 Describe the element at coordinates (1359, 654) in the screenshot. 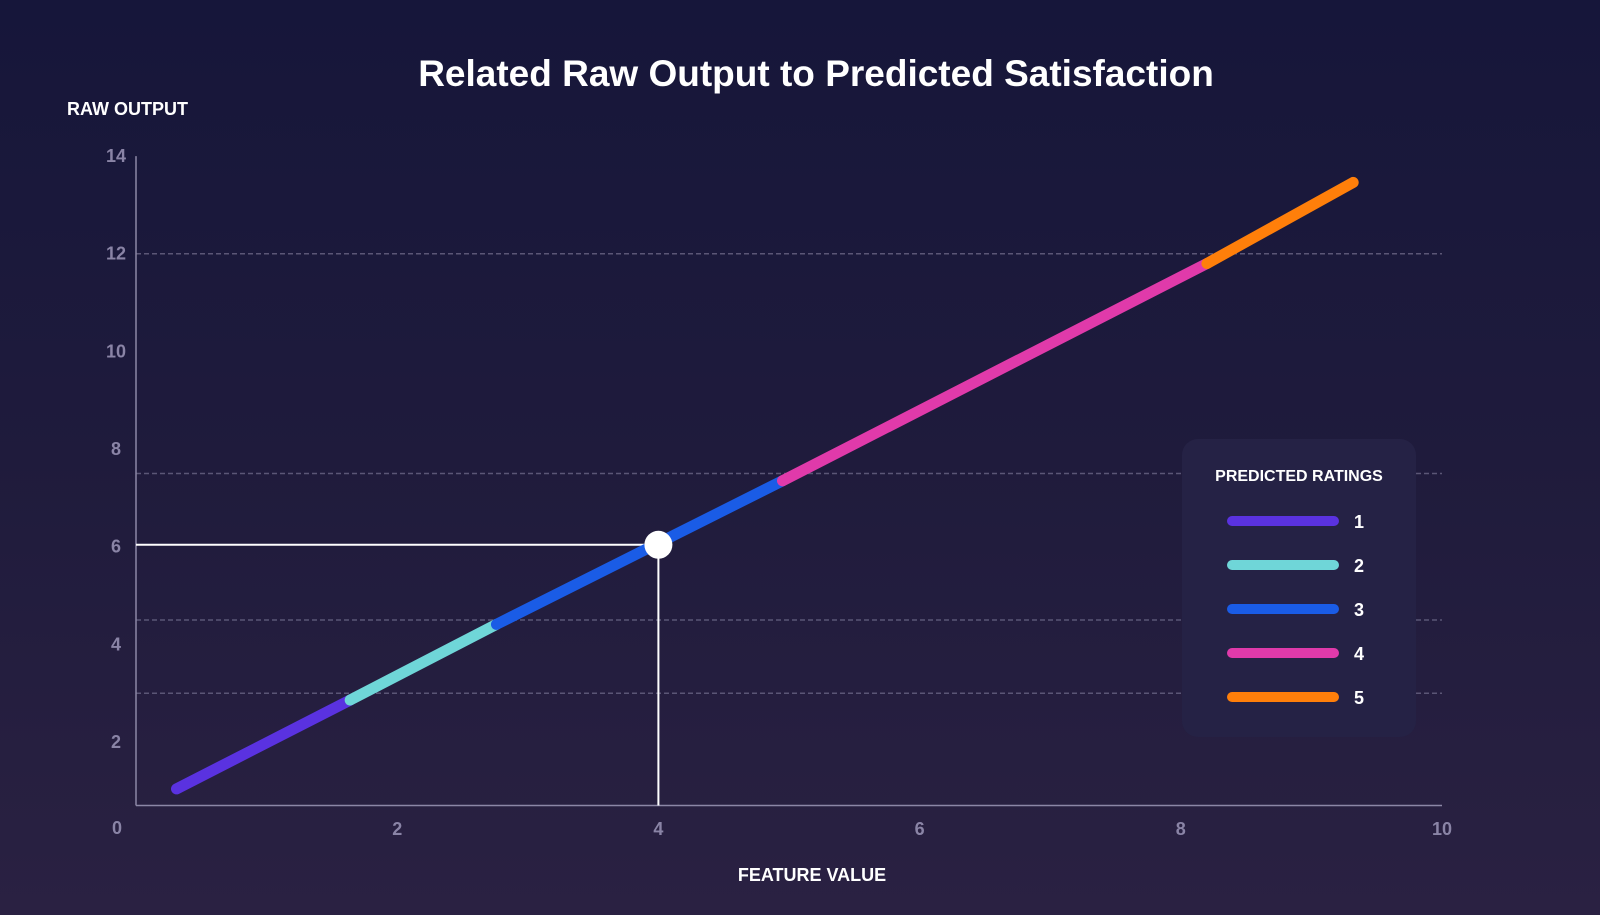

I see `legend-label-4: 4` at that location.